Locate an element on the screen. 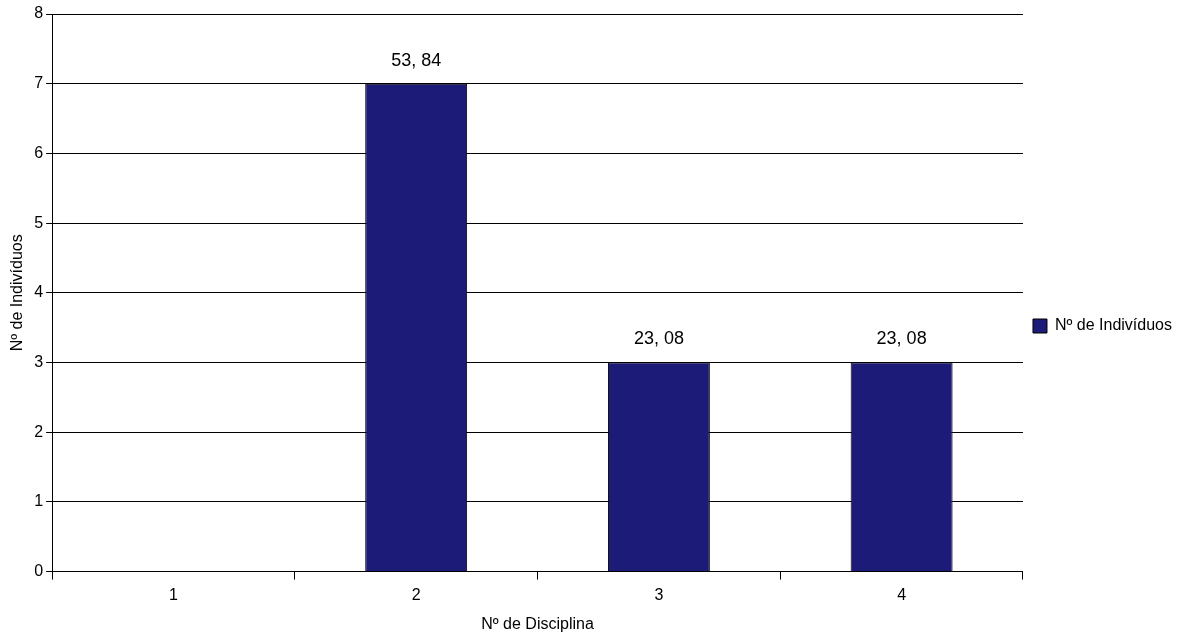  y-tick-label: 8 is located at coordinates (39, 13).